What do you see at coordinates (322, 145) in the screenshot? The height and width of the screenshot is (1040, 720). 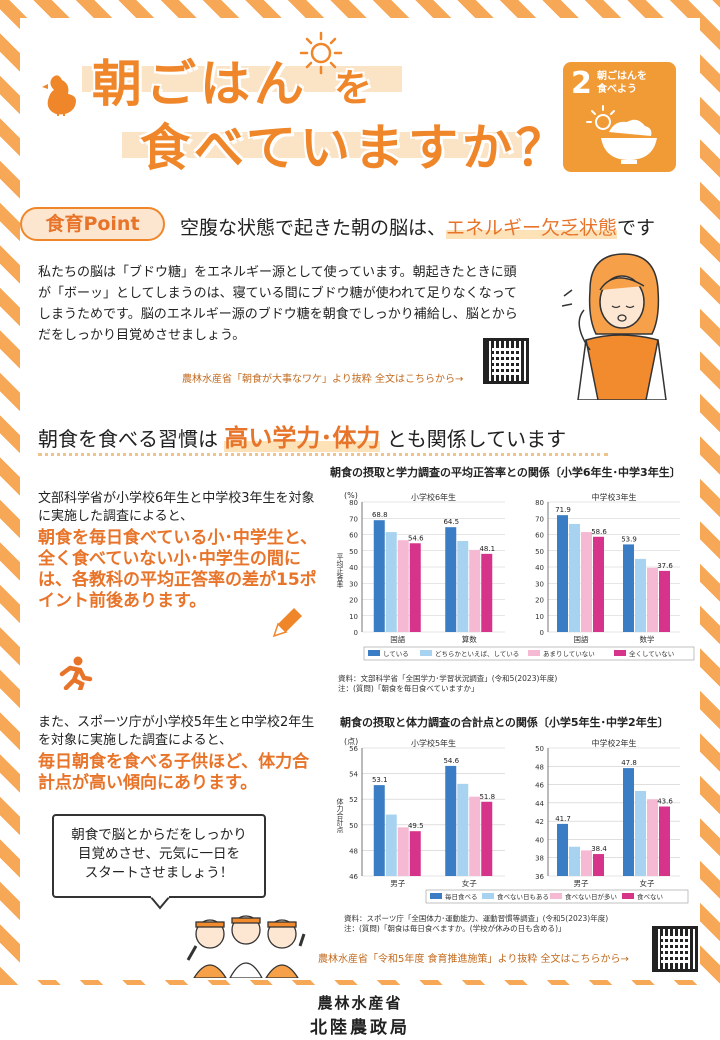 I see `title-highlight` at bounding box center [322, 145].